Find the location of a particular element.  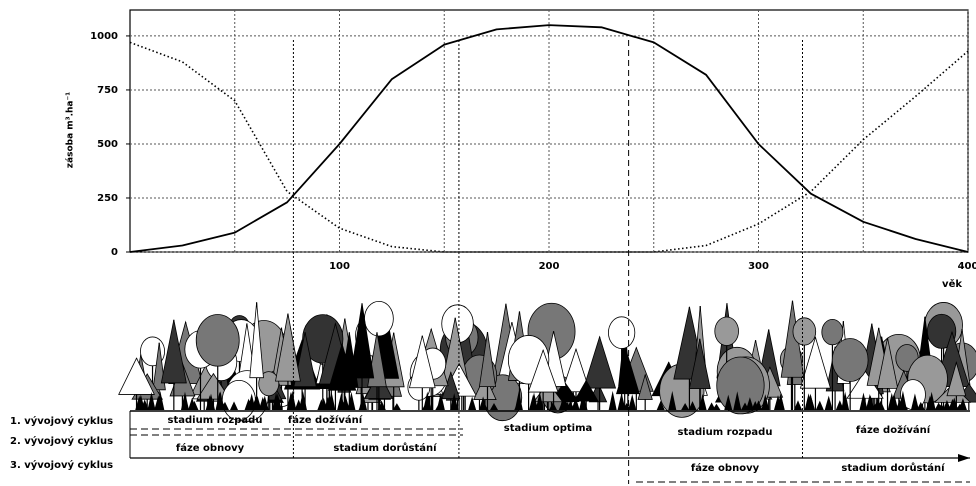

x-tick-label: 400 is located at coordinates (967, 266).